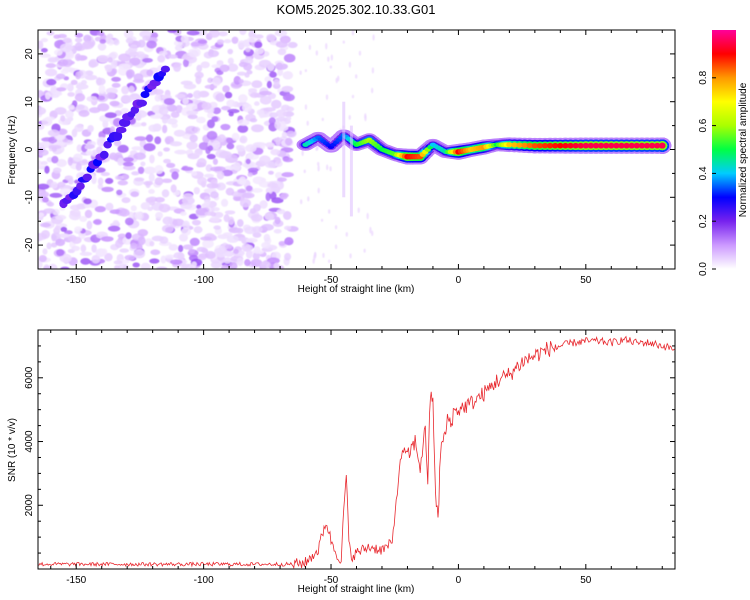 The height and width of the screenshot is (600, 750). Describe the element at coordinates (459, 580) in the screenshot. I see `snr-x-tick-label: 0` at that location.